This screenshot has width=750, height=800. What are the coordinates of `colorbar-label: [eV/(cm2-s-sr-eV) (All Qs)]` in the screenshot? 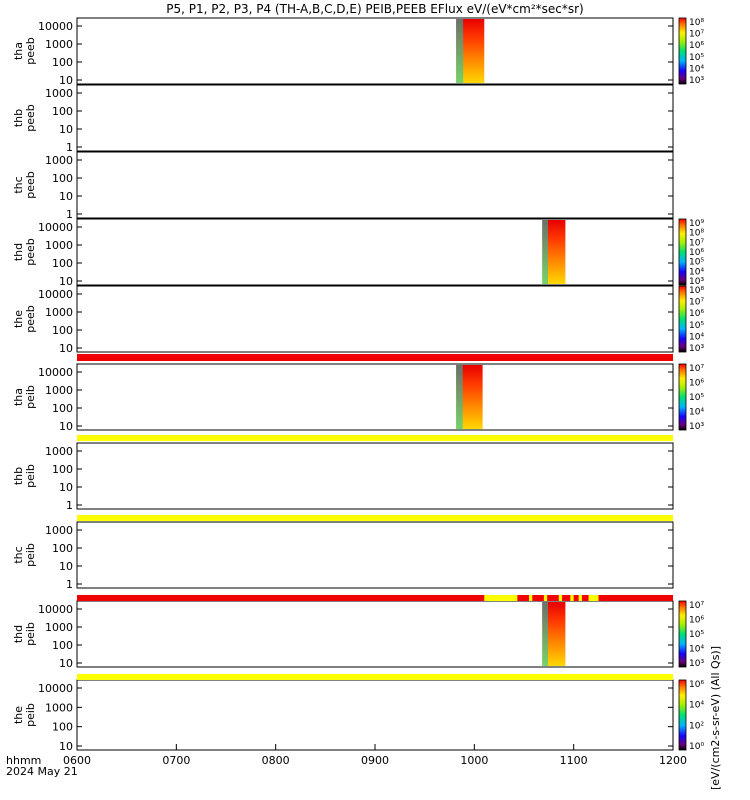 It's located at (715, 718).